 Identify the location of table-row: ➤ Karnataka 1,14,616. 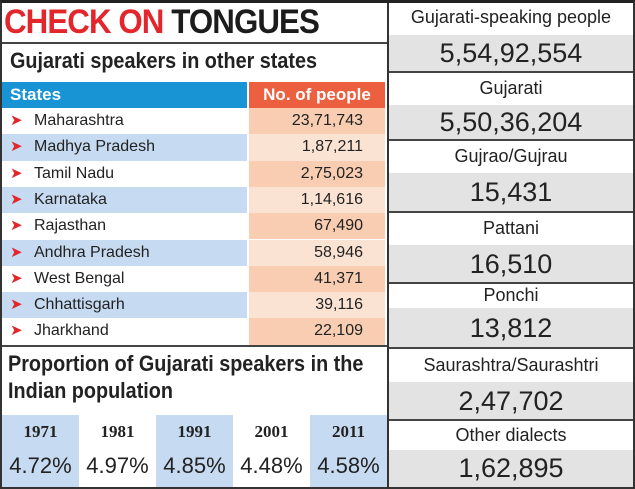
(193, 200).